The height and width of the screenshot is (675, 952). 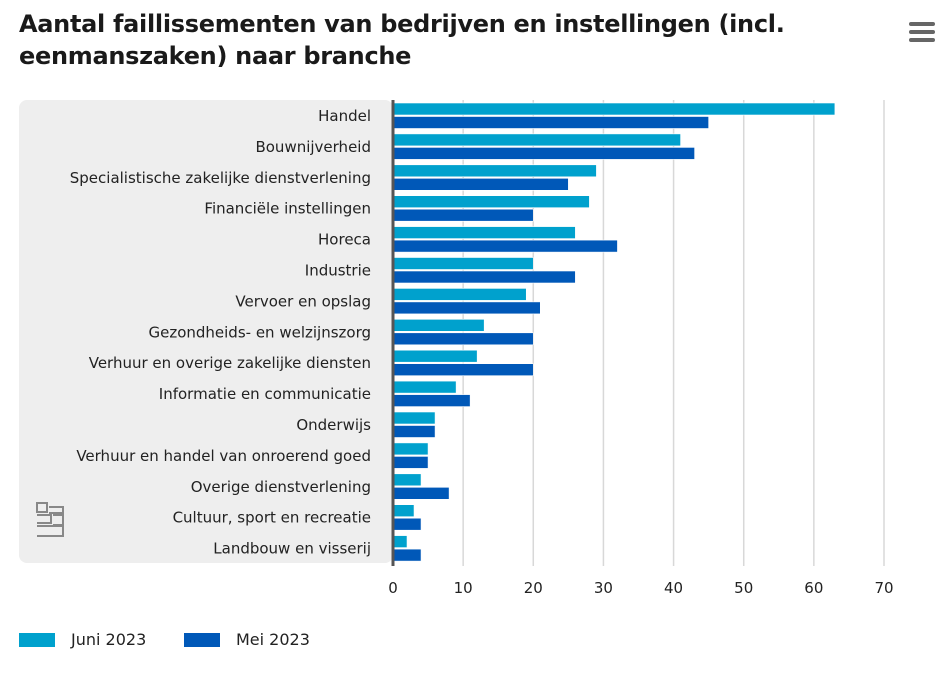 I want to click on x-tick-label: 60, so click(x=813, y=588).